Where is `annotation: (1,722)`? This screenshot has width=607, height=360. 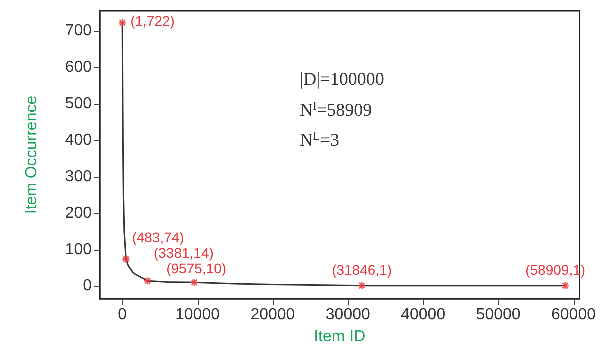 annotation: (1,722) is located at coordinates (152, 21).